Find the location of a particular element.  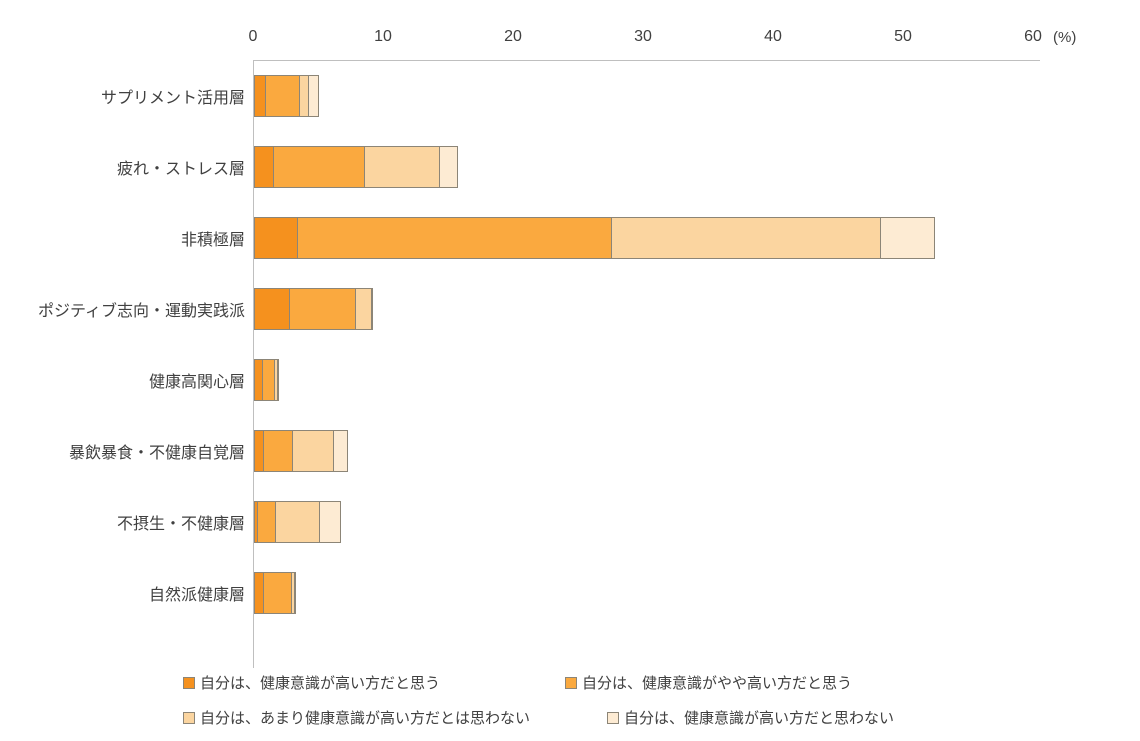

x-tick-label: 50 is located at coordinates (903, 36).